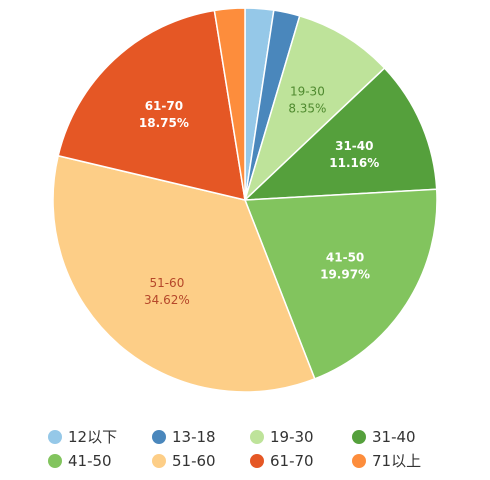 This screenshot has width=490, height=480. Describe the element at coordinates (345, 274) in the screenshot. I see `slice-label-percent: 19.97%` at that location.